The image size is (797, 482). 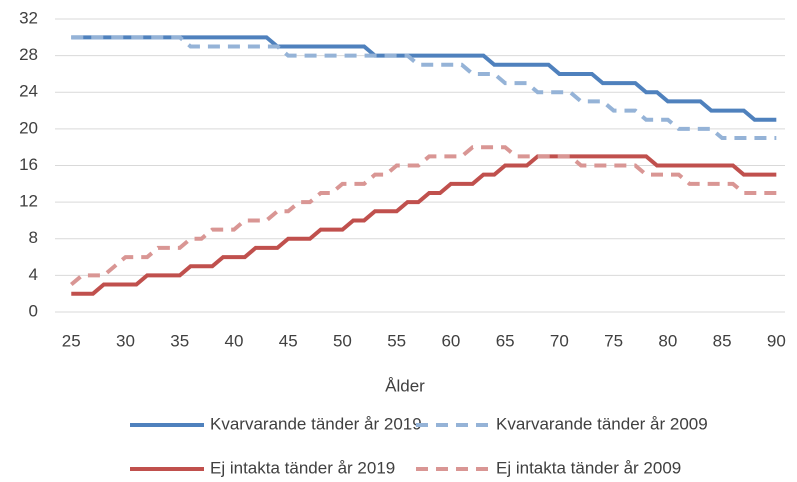 What do you see at coordinates (33, 274) in the screenshot?
I see `y-tick-label: 4` at bounding box center [33, 274].